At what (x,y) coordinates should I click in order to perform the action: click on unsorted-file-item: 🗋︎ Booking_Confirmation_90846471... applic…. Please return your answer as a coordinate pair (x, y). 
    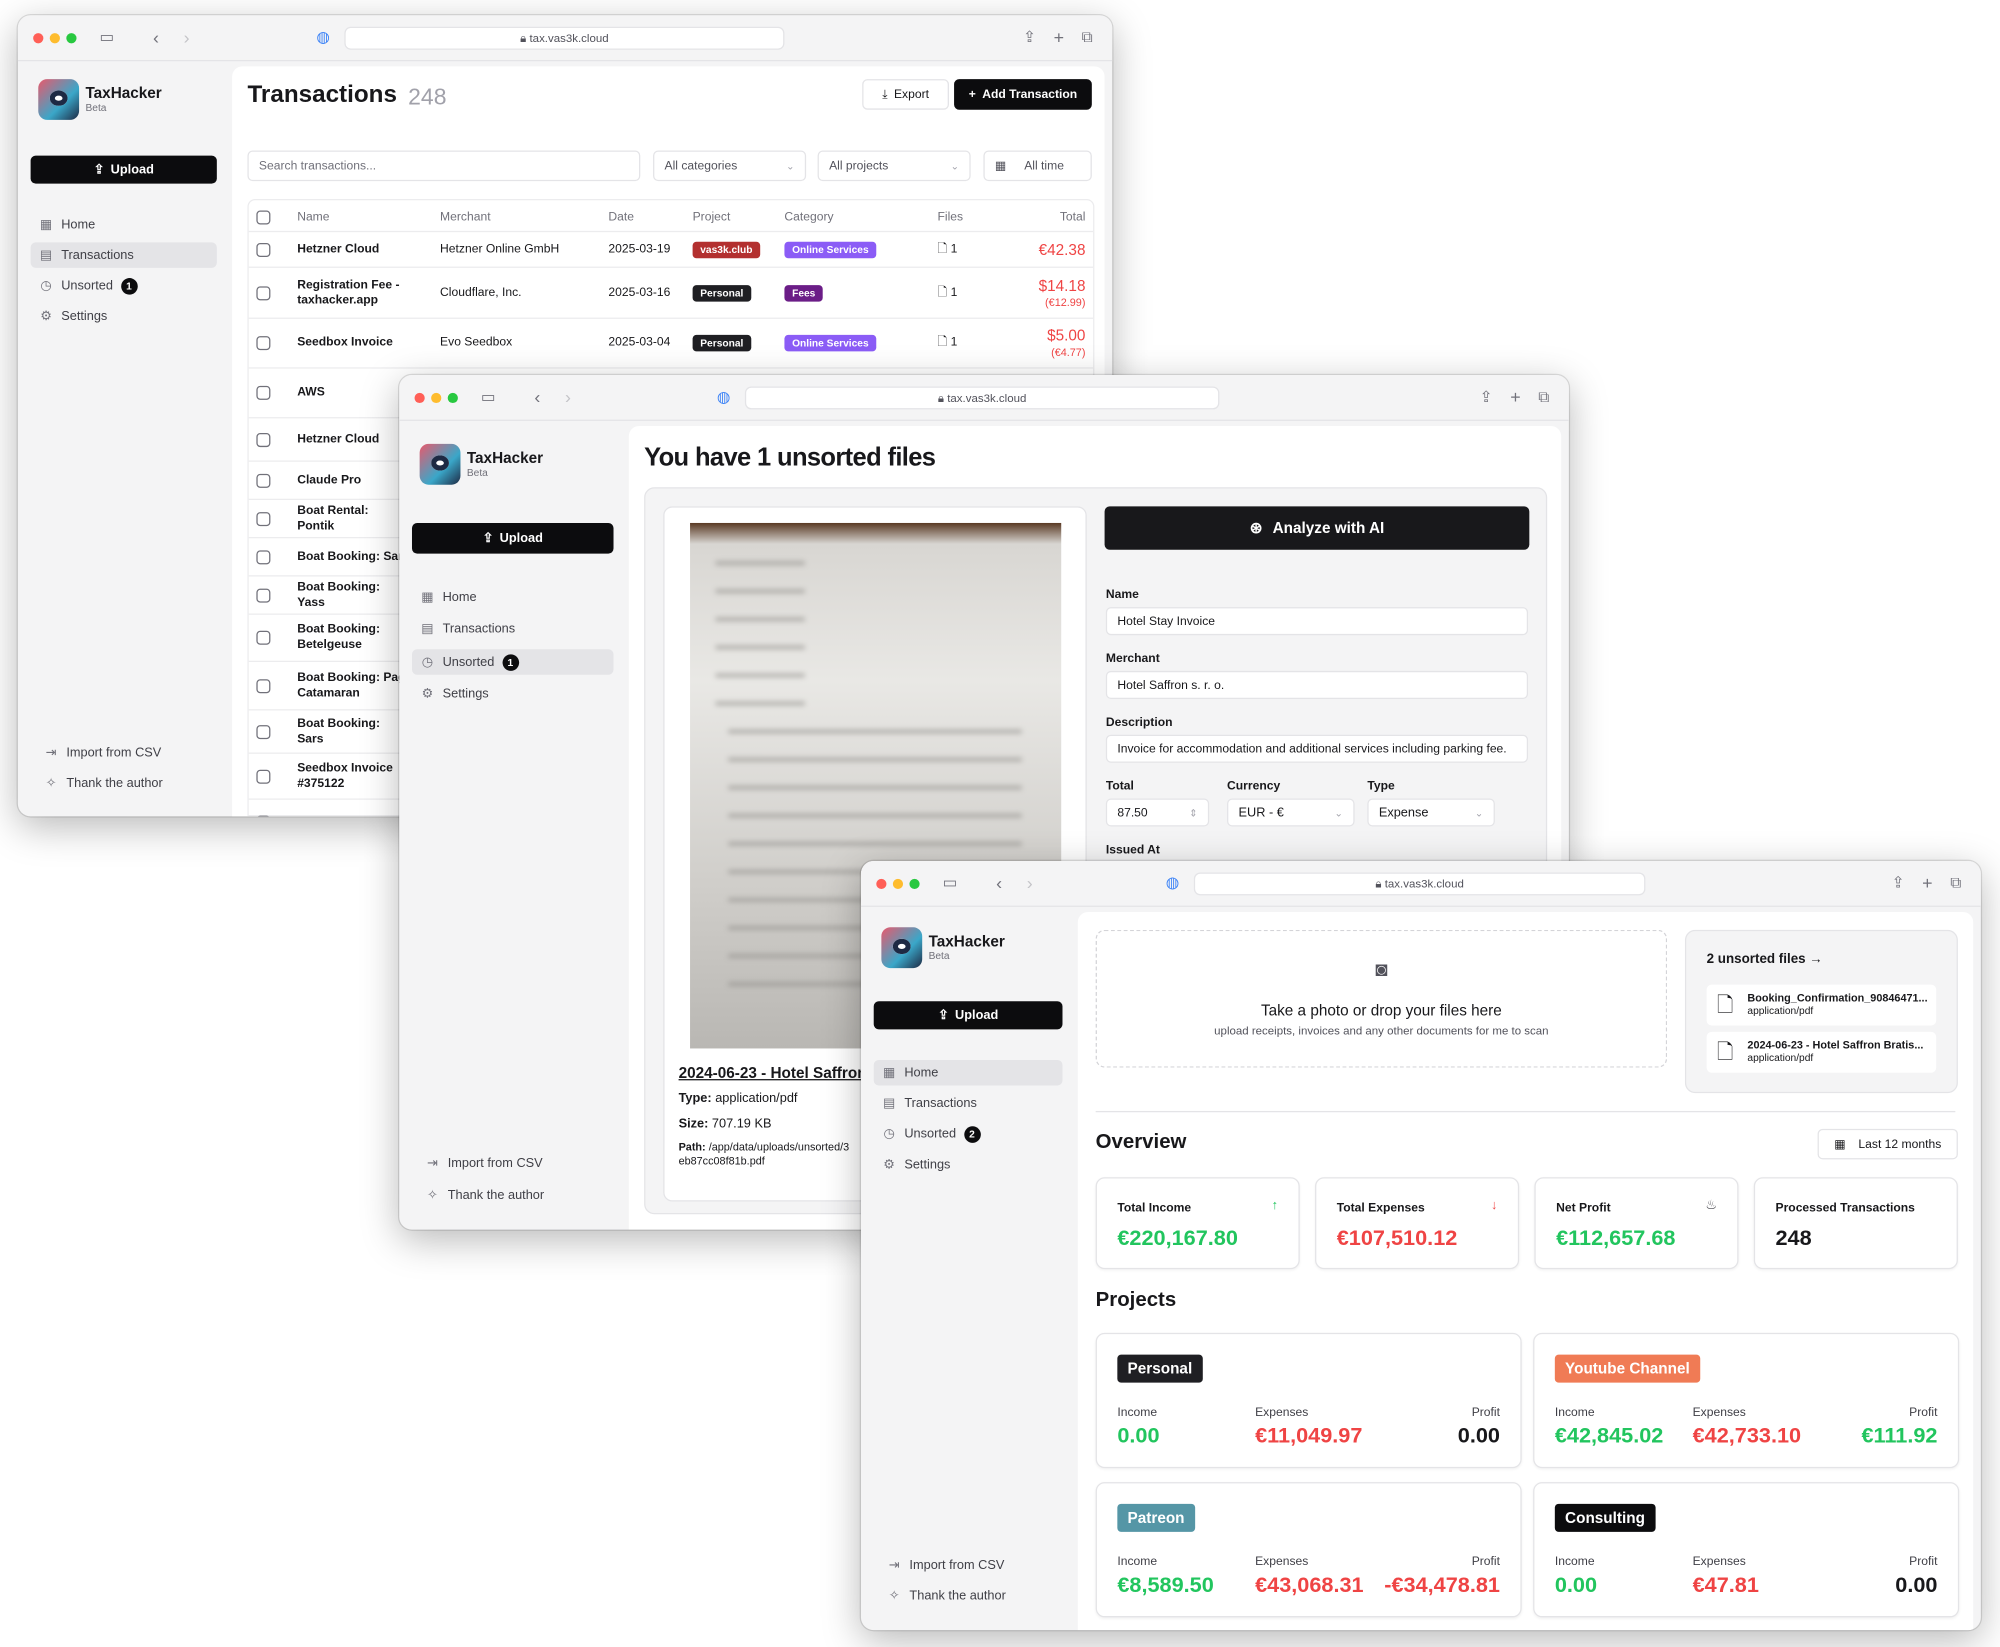
    Looking at the image, I should click on (1821, 1005).